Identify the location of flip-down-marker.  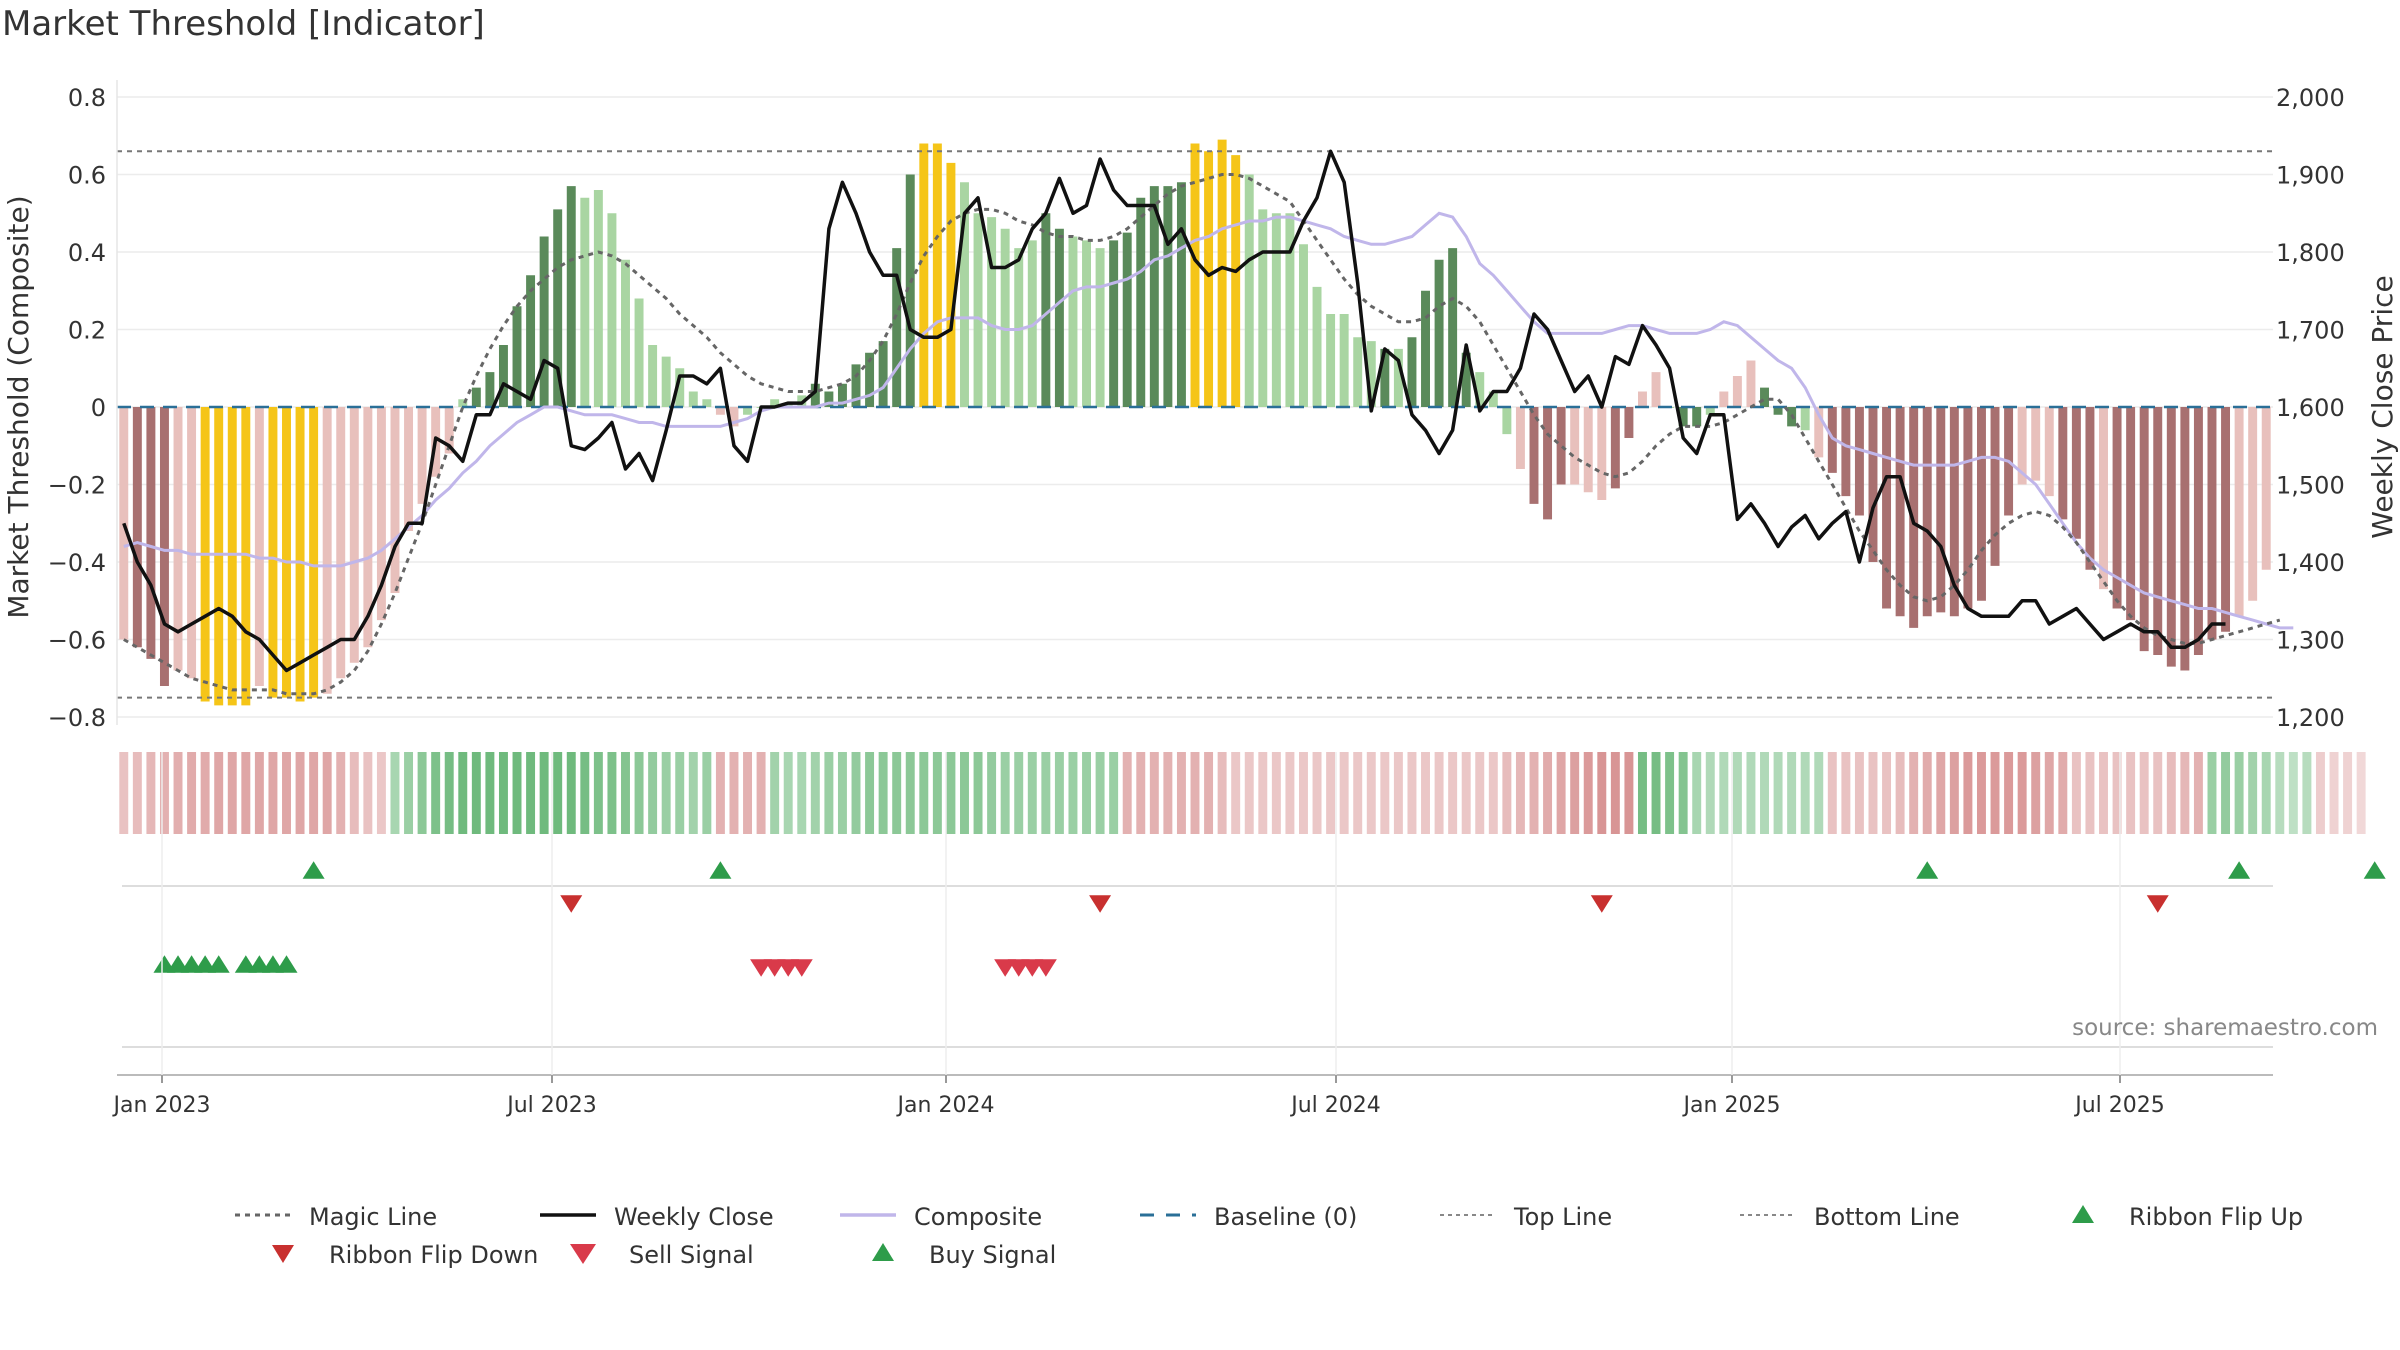
(1601, 904).